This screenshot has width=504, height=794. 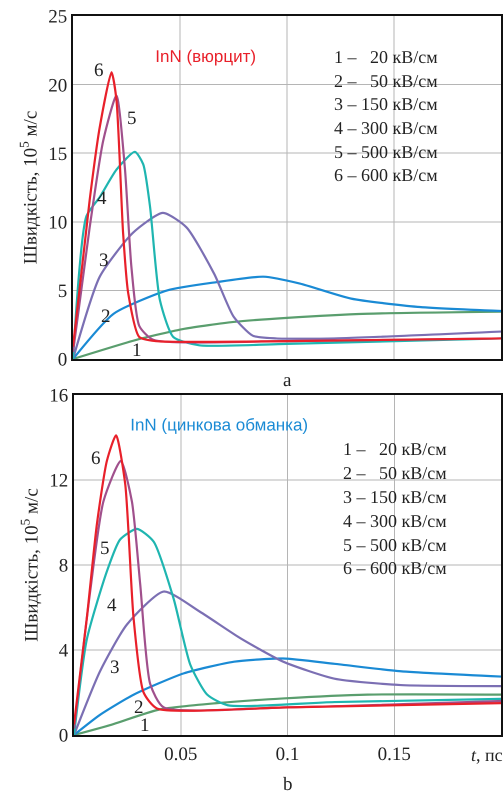 I want to click on y-tick-label: 4, so click(x=63, y=651).